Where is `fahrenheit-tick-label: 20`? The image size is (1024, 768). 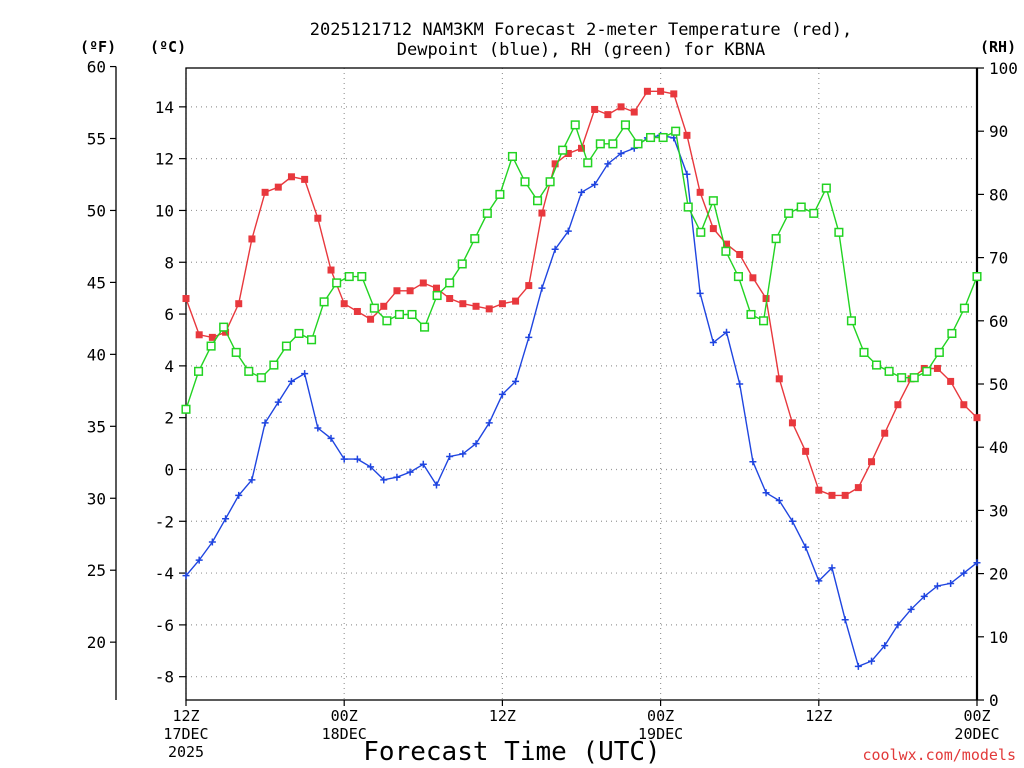
fahrenheit-tick-label: 20 is located at coordinates (96, 642).